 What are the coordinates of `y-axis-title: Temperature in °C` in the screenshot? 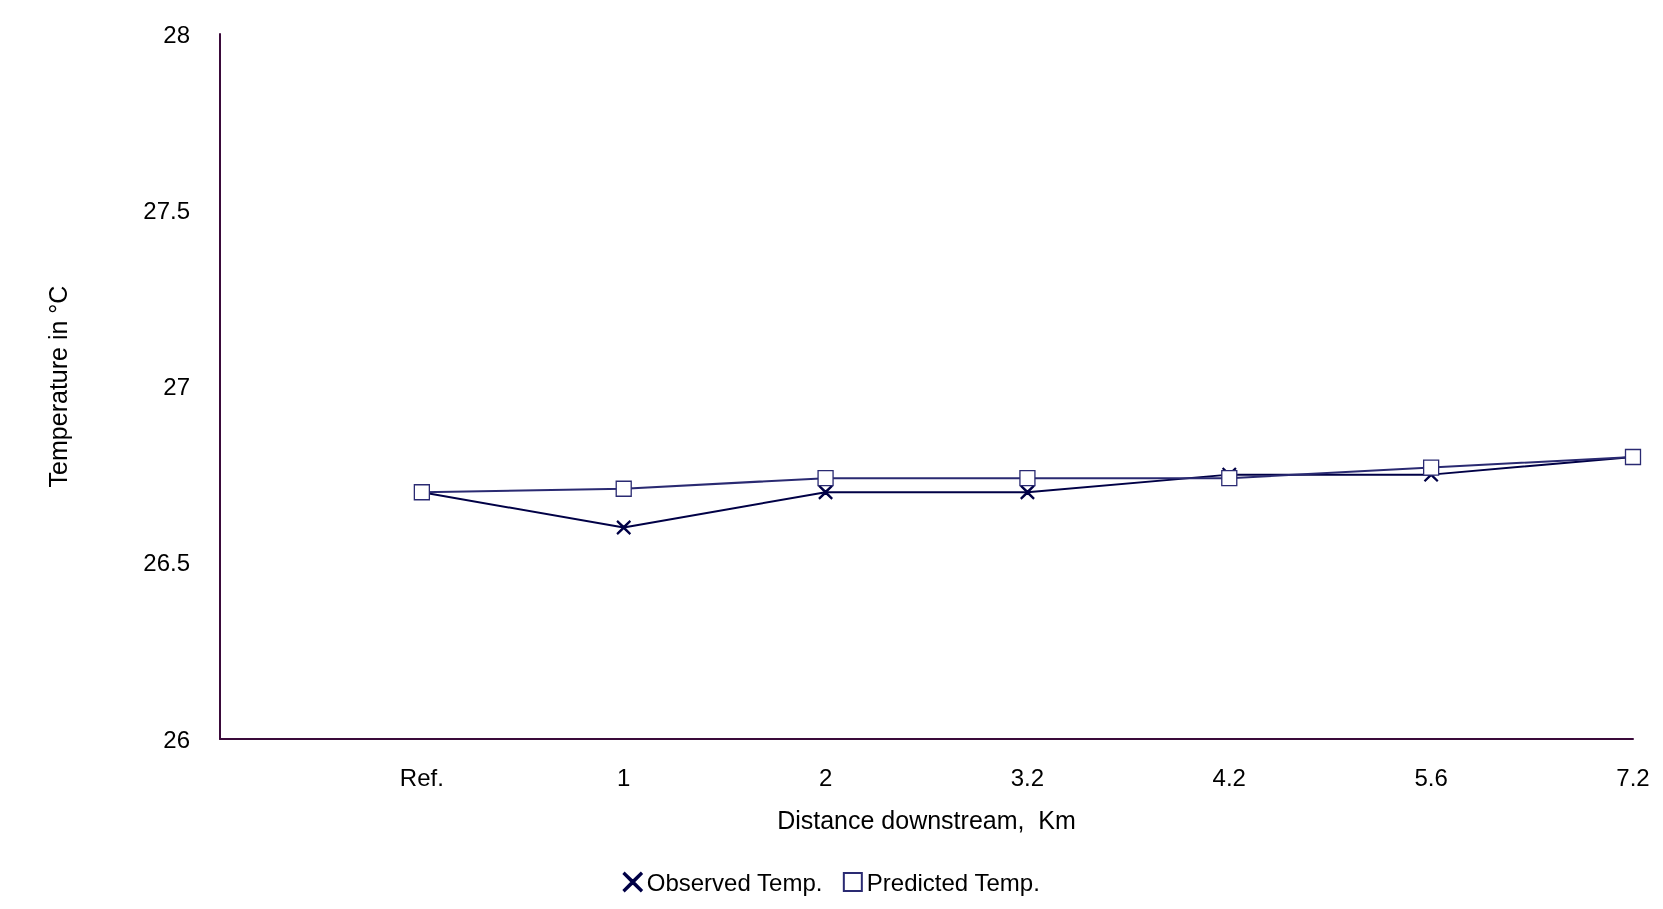 It's located at (57, 386).